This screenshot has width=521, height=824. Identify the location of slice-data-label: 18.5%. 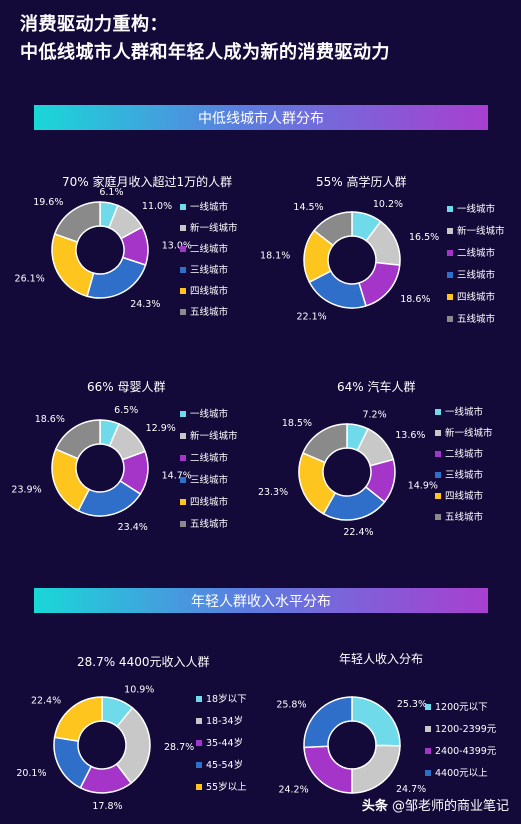
(297, 423).